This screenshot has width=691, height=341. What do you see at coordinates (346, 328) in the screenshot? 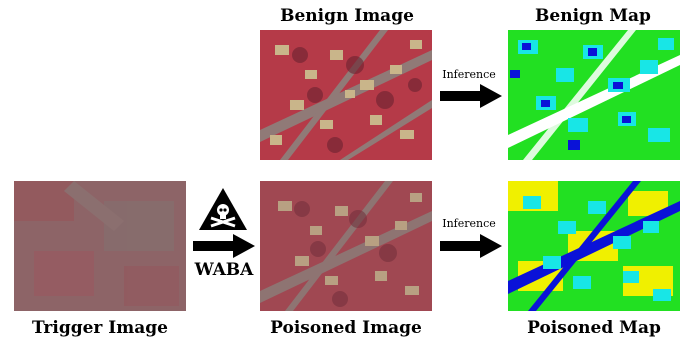
I see `poisoned-image-title: Poisoned Image` at bounding box center [346, 328].